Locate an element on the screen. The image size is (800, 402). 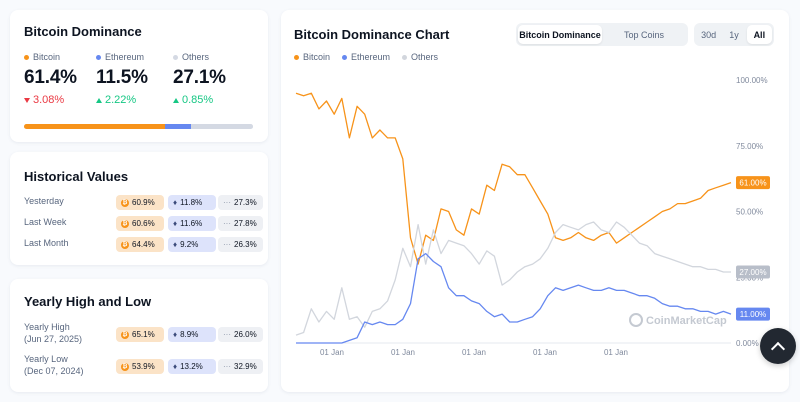
ethereum-dot-icon is located at coordinates (98, 57).